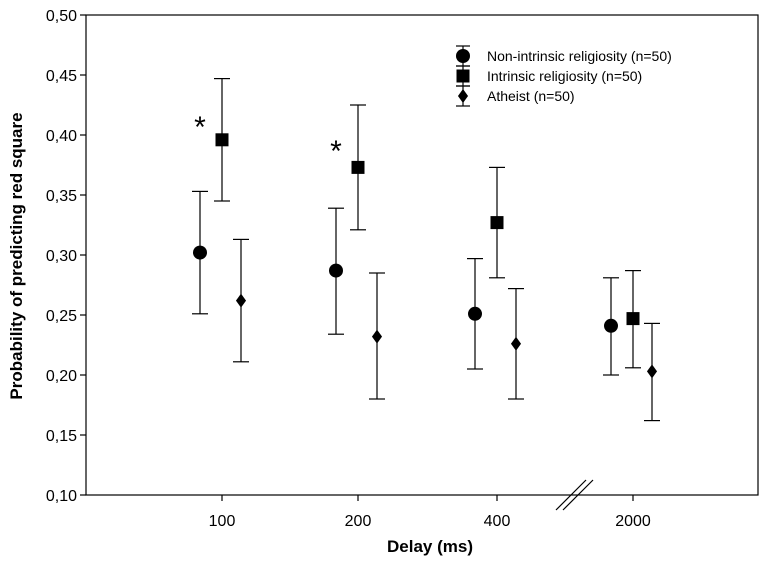 This screenshot has width=764, height=563. I want to click on y-tick-label: 0,40, so click(61, 136).